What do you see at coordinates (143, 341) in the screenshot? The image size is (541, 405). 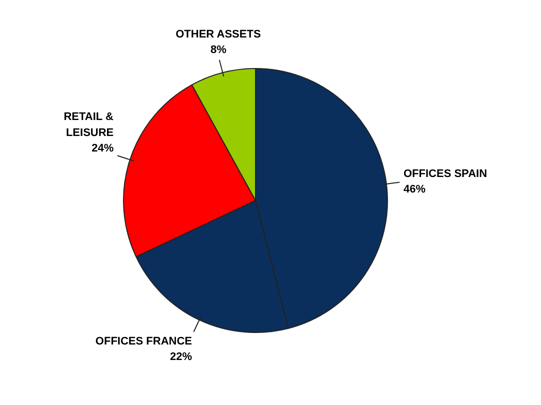 I see `slice-label: OFFICES FRANCE` at bounding box center [143, 341].